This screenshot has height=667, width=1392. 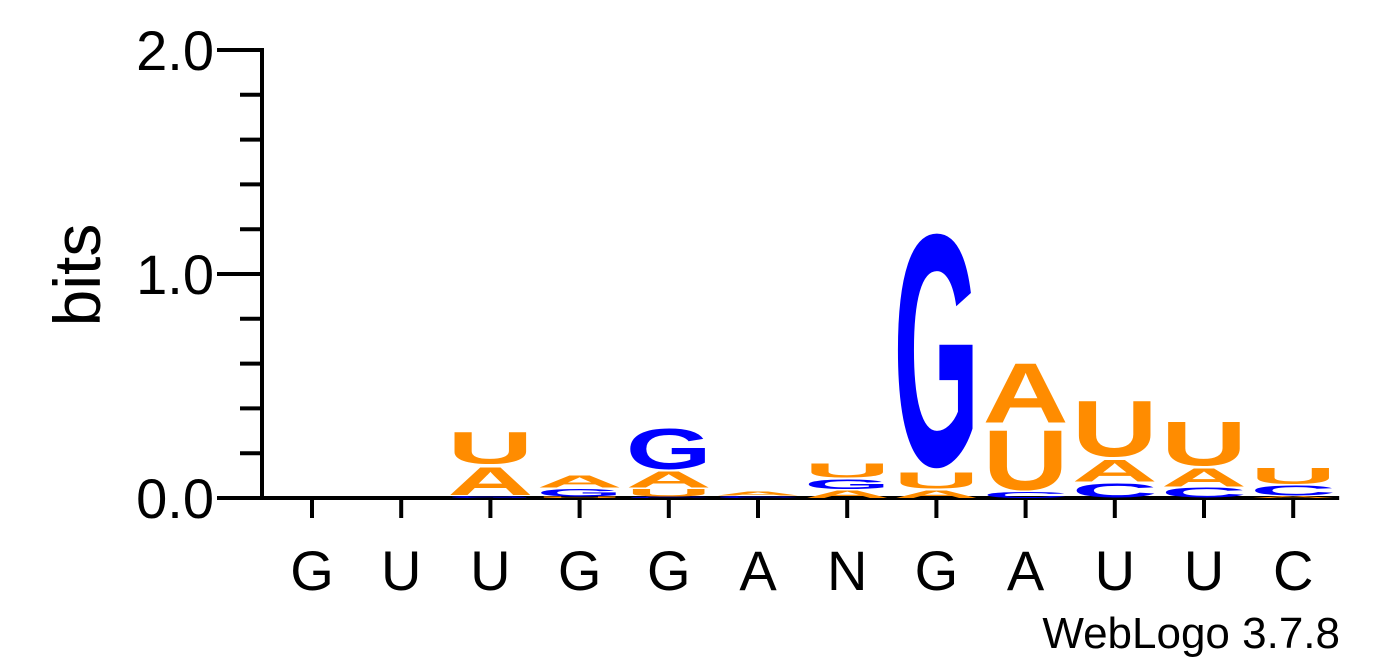 What do you see at coordinates (1191, 633) in the screenshot?
I see `weblogo-credit: WebLogo 3.7.8` at bounding box center [1191, 633].